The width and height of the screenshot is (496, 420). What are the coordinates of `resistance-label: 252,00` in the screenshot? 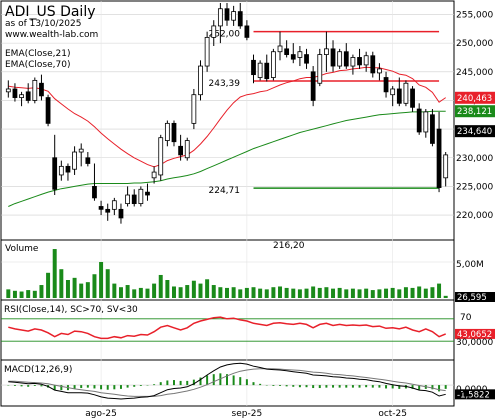 It's located at (225, 35).